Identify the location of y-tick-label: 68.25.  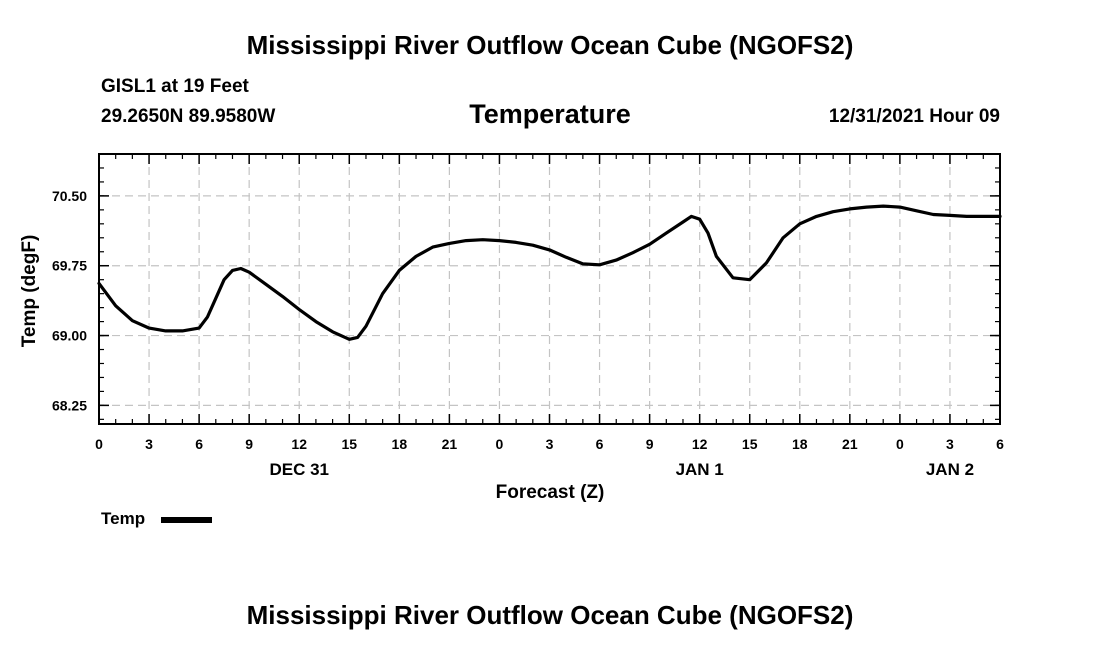
(69, 405).